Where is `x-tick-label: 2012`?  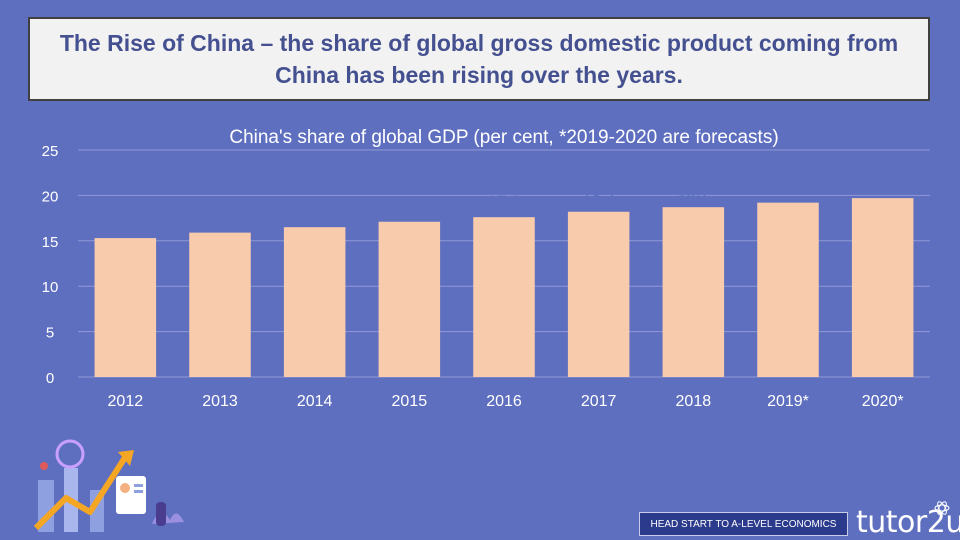 x-tick-label: 2012 is located at coordinates (126, 401).